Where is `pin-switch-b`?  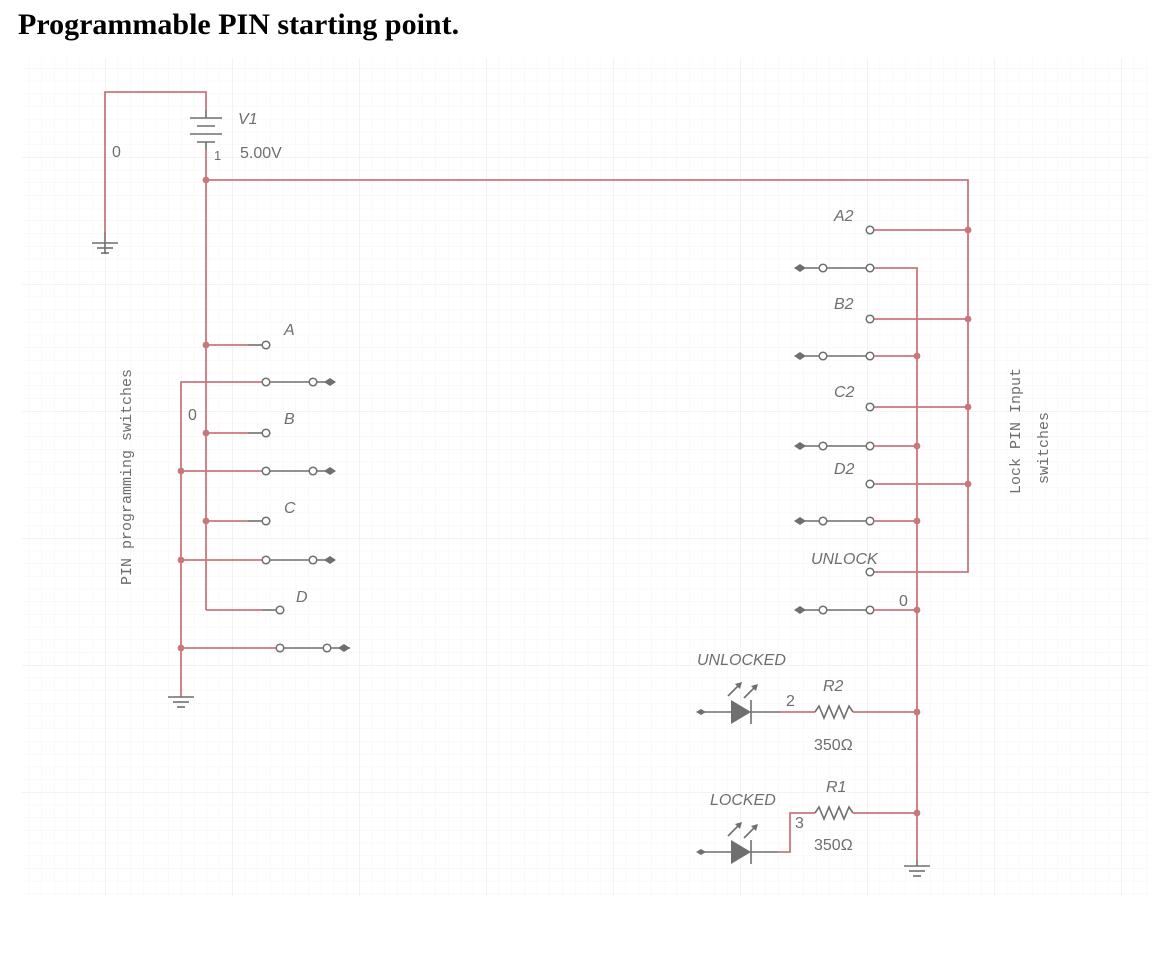 pin-switch-b is located at coordinates (269, 452).